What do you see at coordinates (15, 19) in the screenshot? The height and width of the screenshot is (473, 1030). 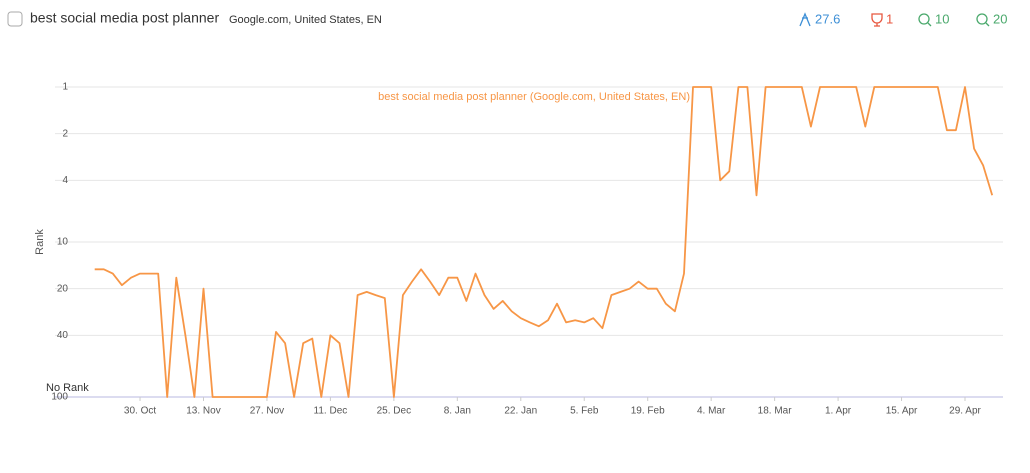 I see `checkbox` at bounding box center [15, 19].